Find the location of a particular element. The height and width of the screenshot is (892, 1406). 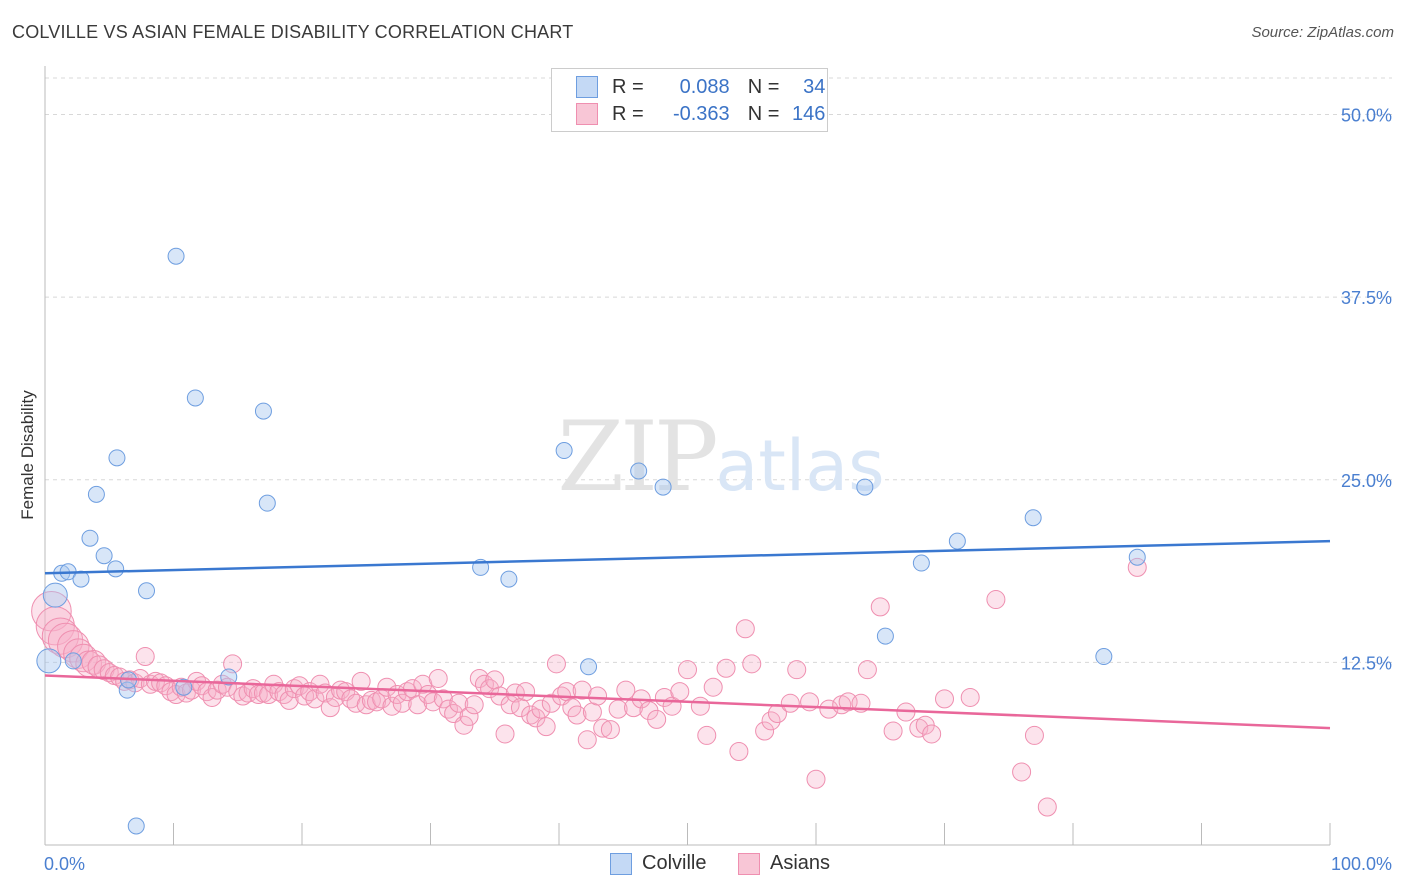

n-value: 34 is located at coordinates (814, 86).